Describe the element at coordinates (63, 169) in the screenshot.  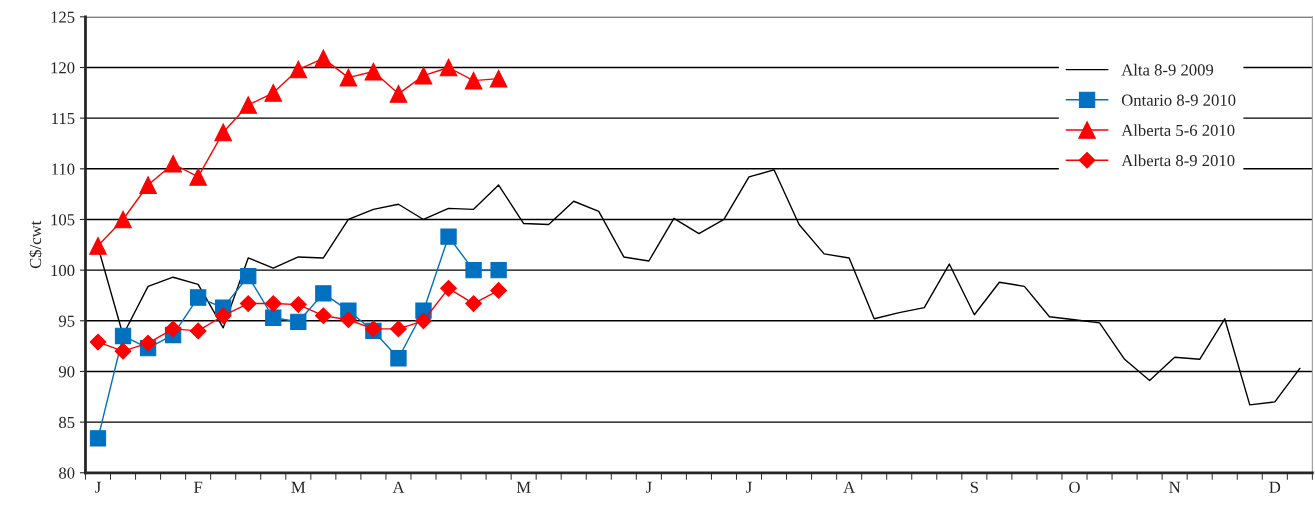
I see `y-tick-label: 110` at that location.